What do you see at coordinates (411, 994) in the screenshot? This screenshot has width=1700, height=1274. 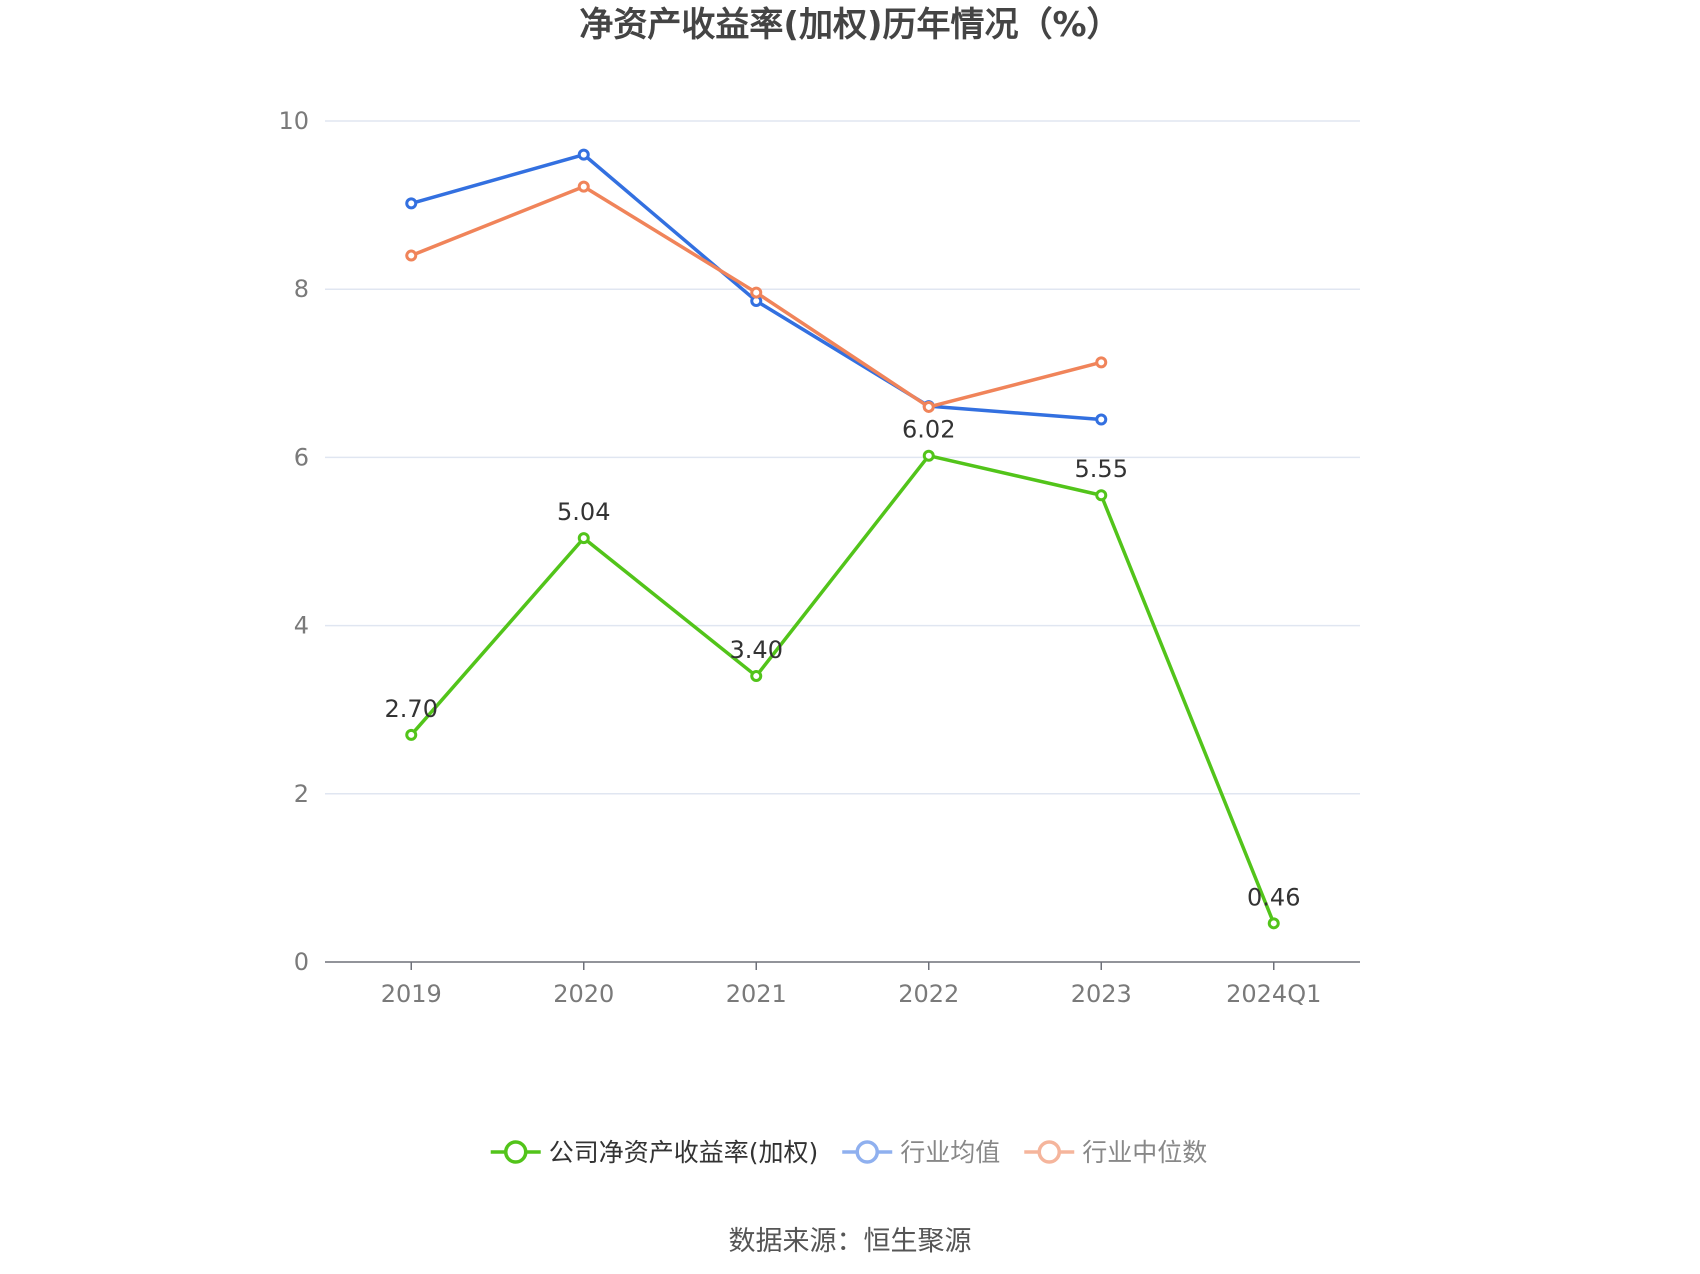 I see `x-tick-label: 2019` at bounding box center [411, 994].